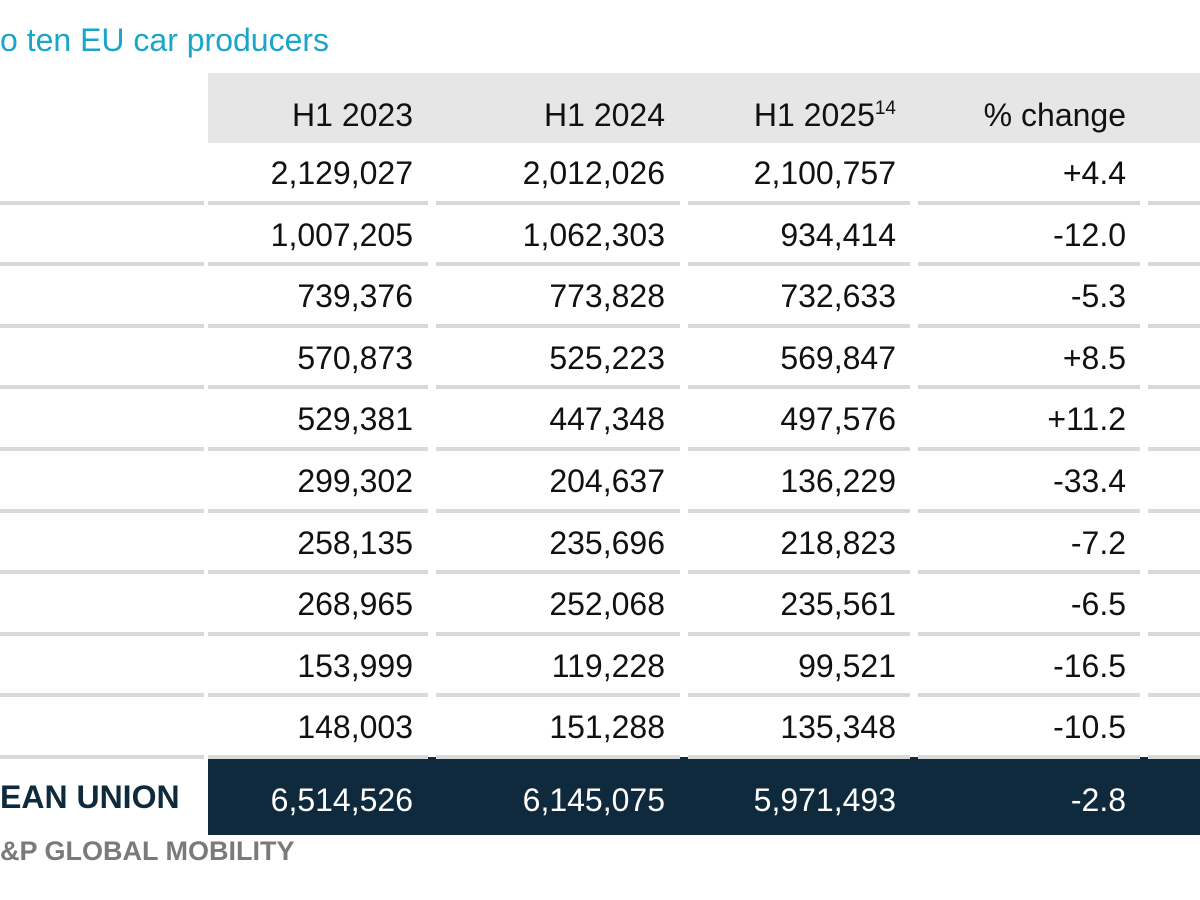  Describe the element at coordinates (814, 115) in the screenshot. I see `column-header-text: H1 2025` at that location.